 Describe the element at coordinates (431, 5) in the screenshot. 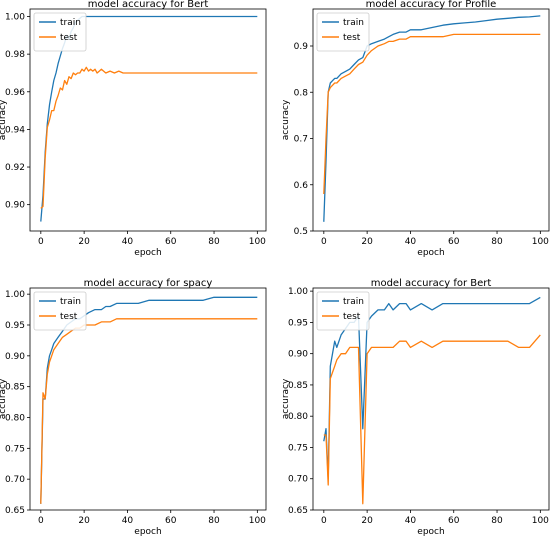

I see `chart-title: model accuracy for Profile` at that location.